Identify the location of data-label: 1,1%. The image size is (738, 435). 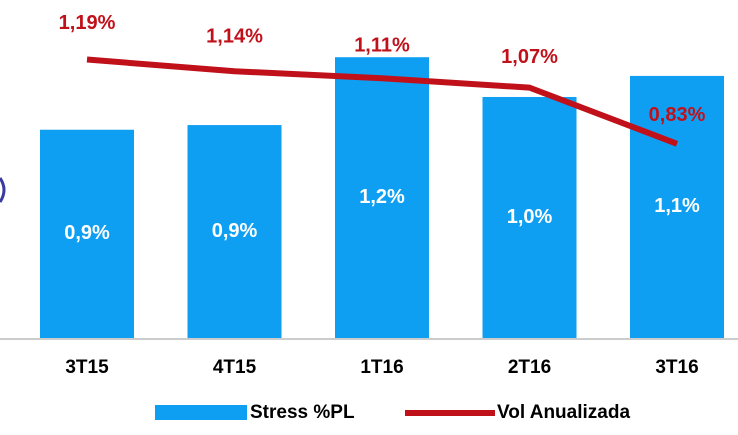
(677, 206).